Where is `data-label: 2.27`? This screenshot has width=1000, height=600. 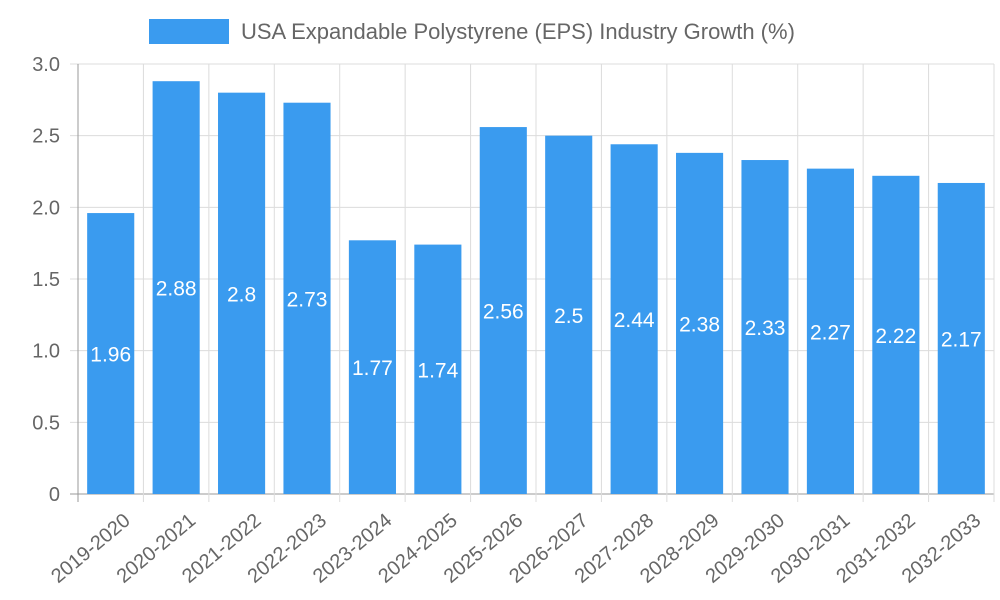
data-label: 2.27 is located at coordinates (830, 332).